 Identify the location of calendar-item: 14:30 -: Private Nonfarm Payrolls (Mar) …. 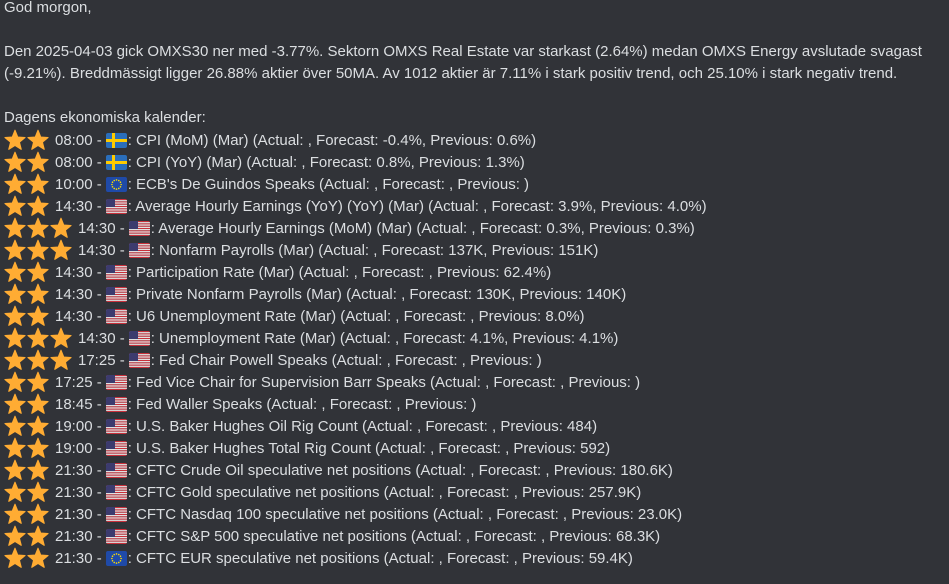
(474, 294).